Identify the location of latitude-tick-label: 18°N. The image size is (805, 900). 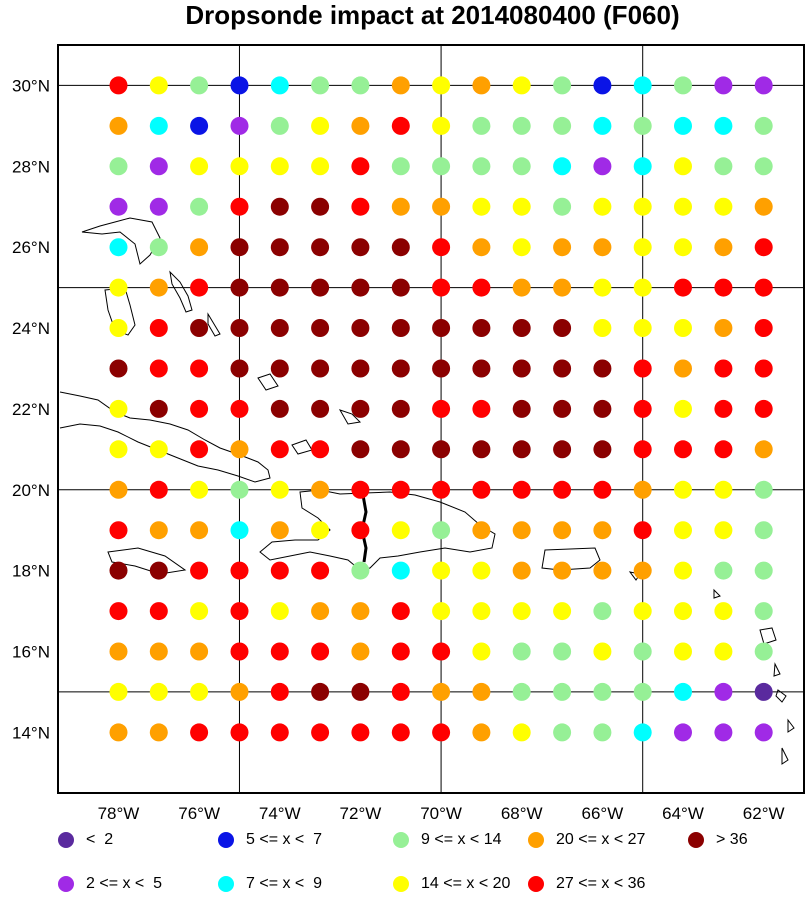
(31, 571).